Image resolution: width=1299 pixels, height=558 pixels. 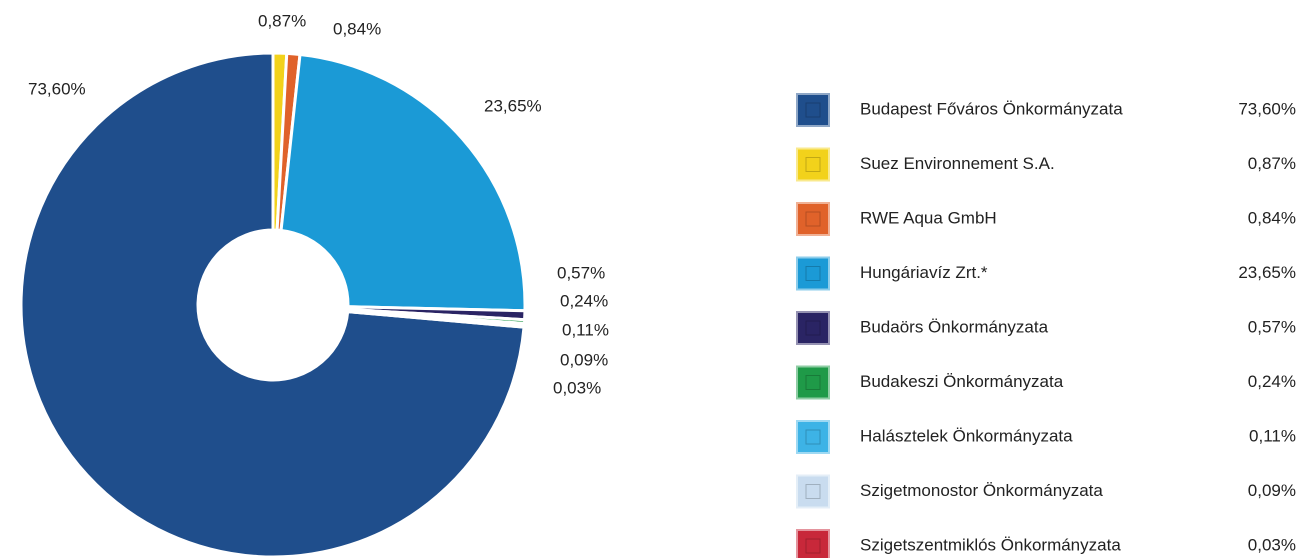 I want to click on data-label: 0,03%, so click(x=577, y=387).